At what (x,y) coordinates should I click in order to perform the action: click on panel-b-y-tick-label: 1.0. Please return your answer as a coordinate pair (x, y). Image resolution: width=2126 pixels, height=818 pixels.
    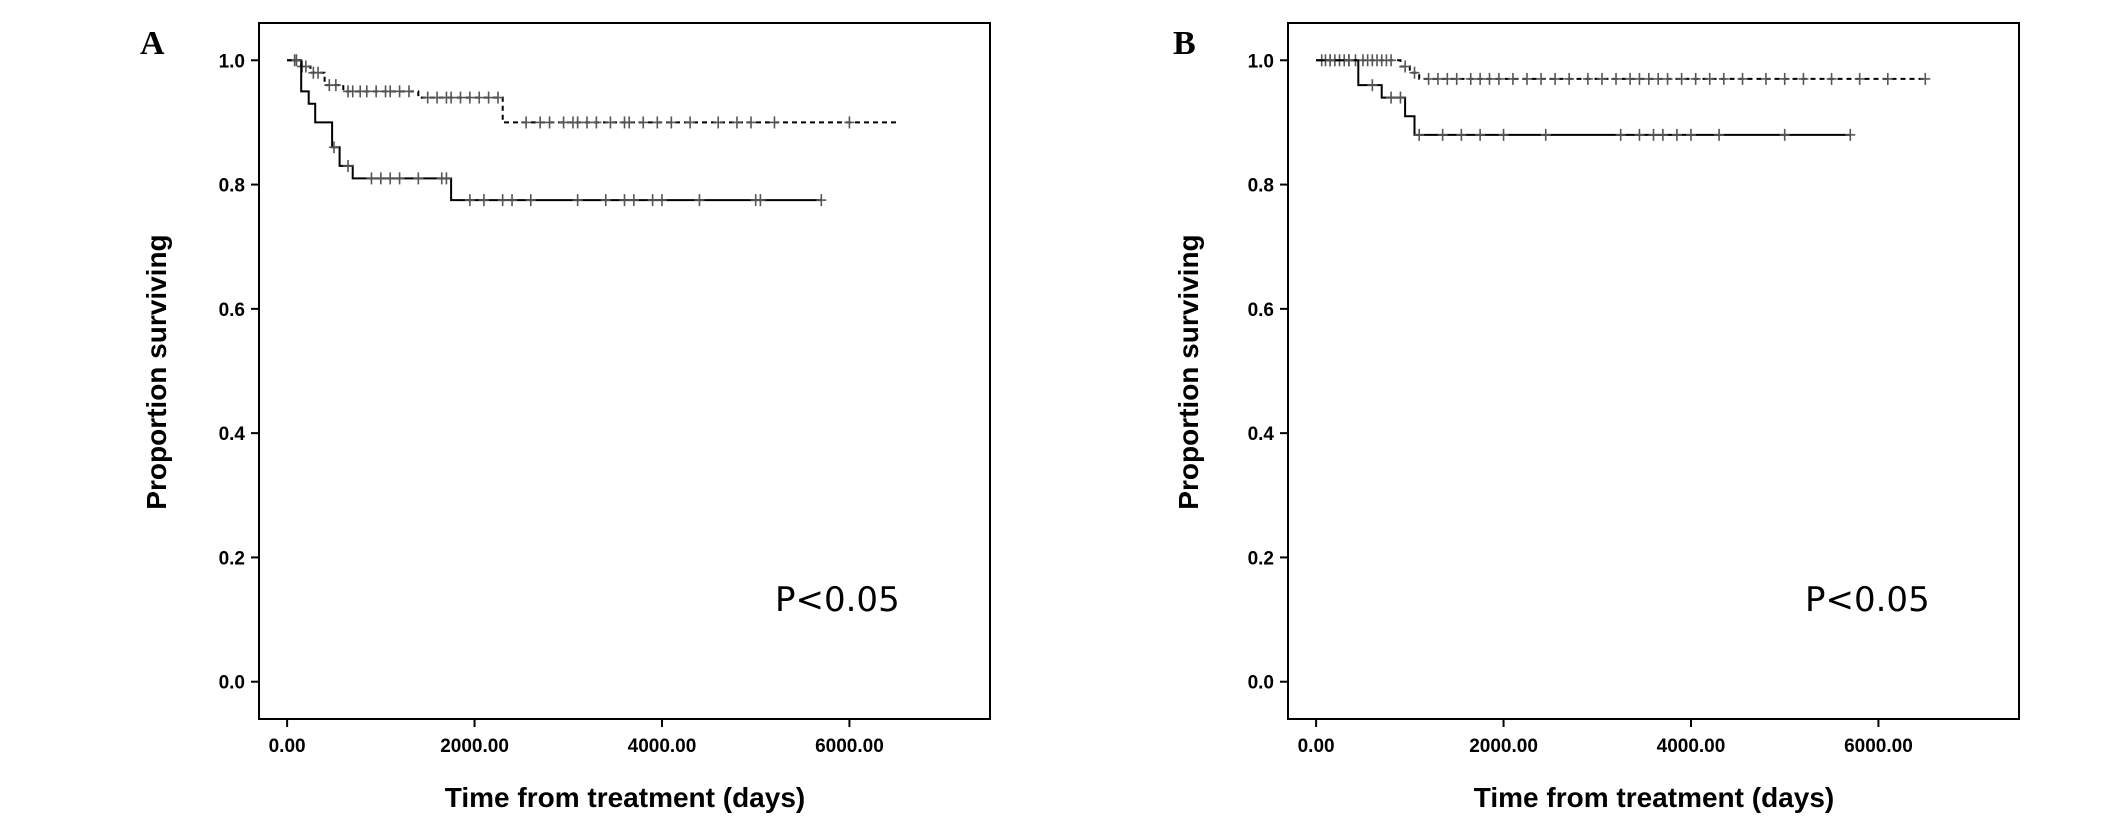
    Looking at the image, I should click on (1261, 61).